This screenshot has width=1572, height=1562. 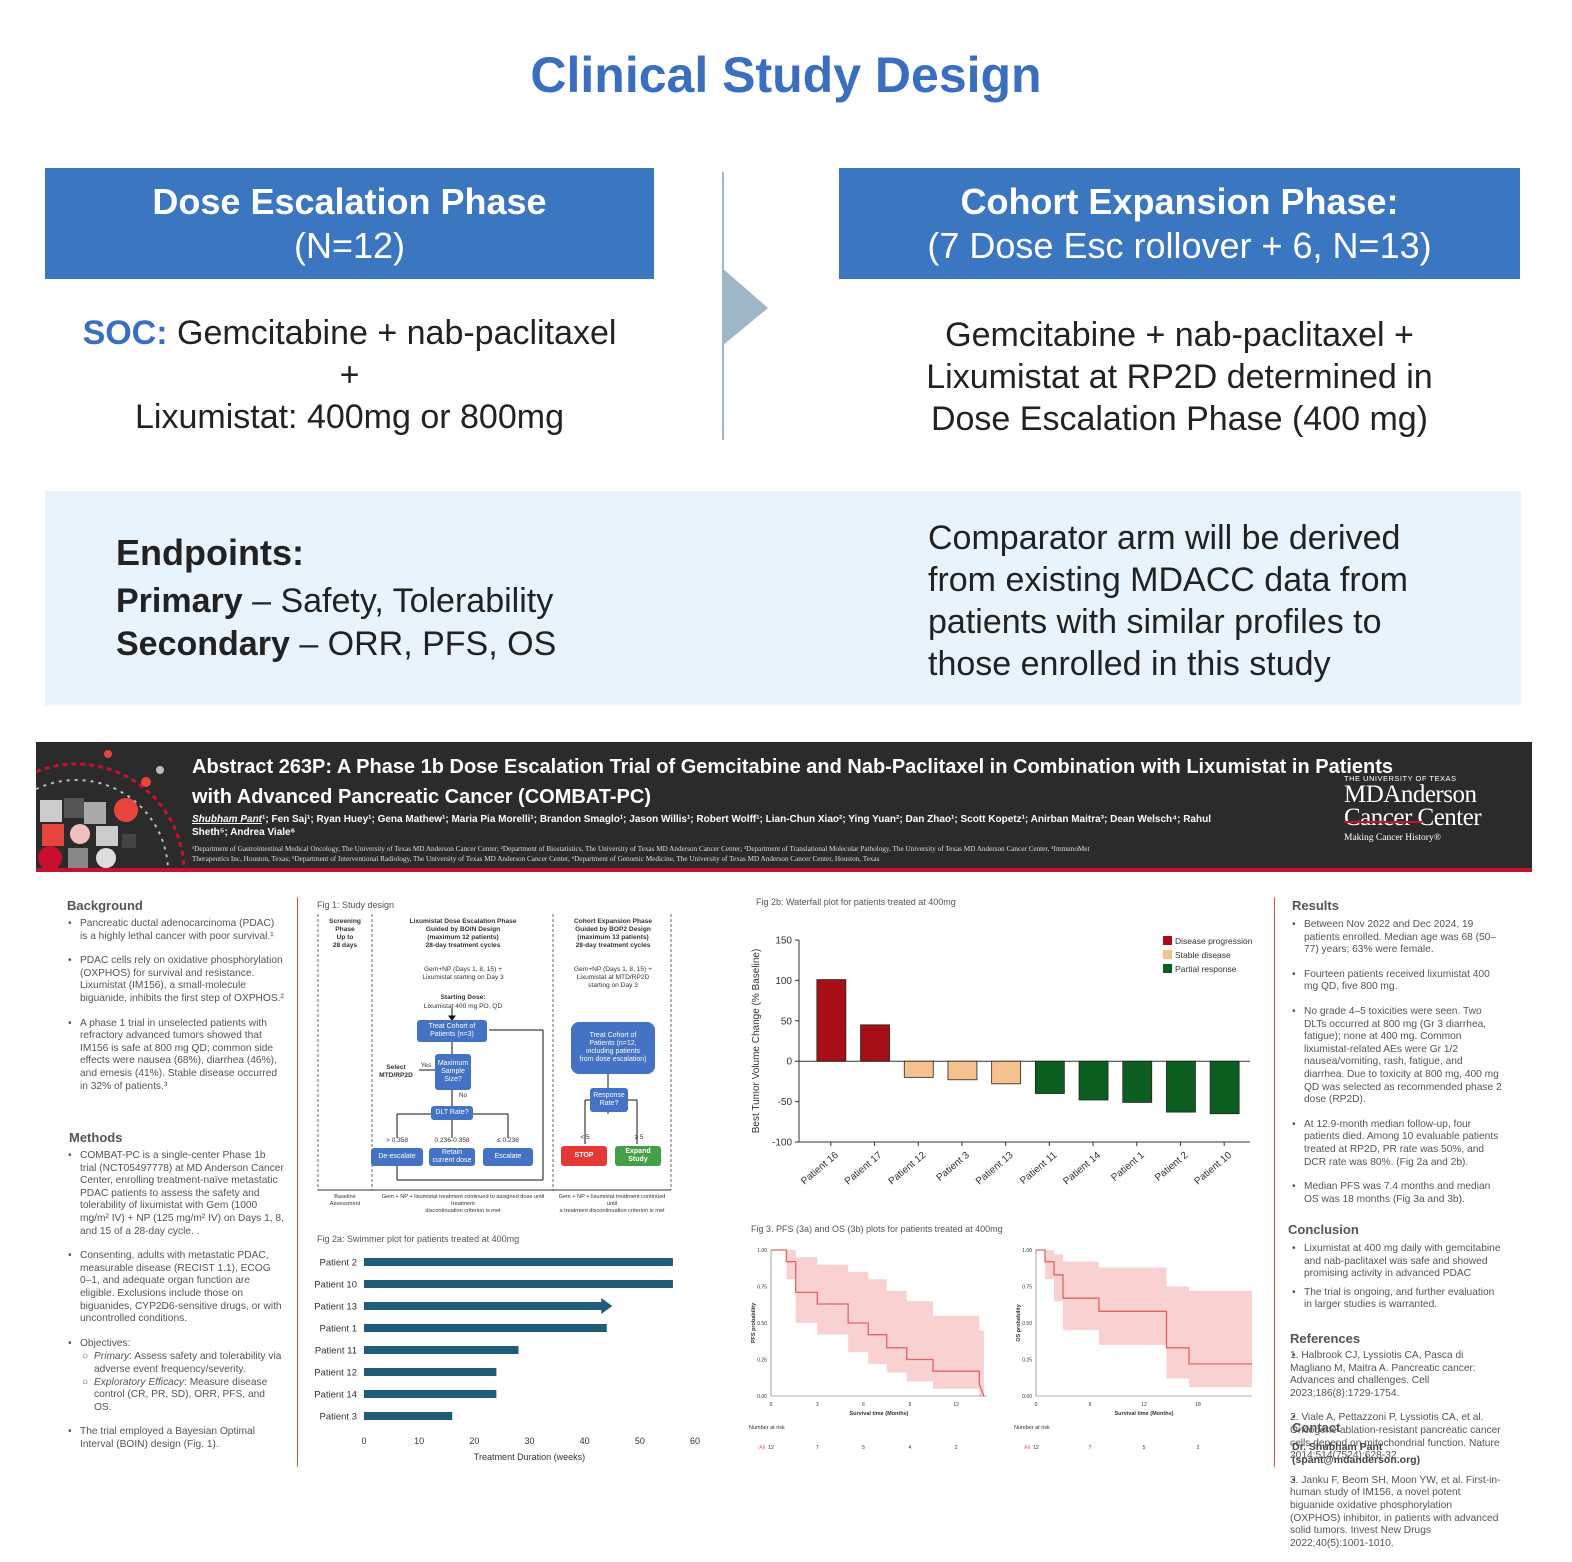 I want to click on baseline-assessment: Baseline Assessment, so click(x=345, y=1200).